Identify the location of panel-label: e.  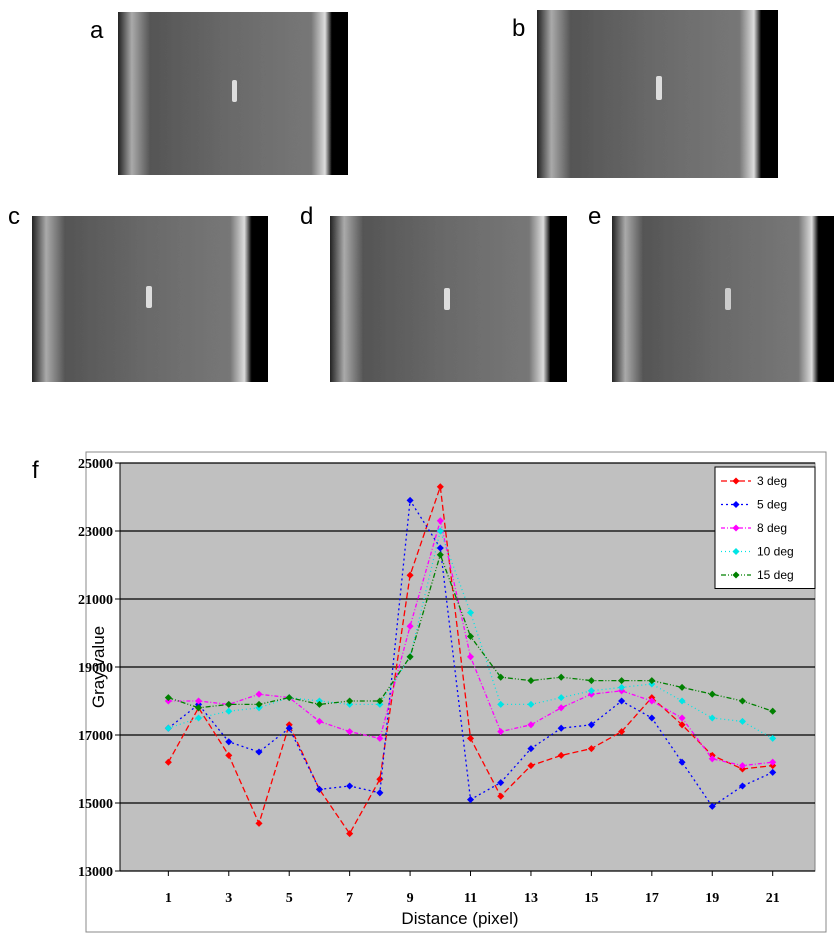
(594, 216).